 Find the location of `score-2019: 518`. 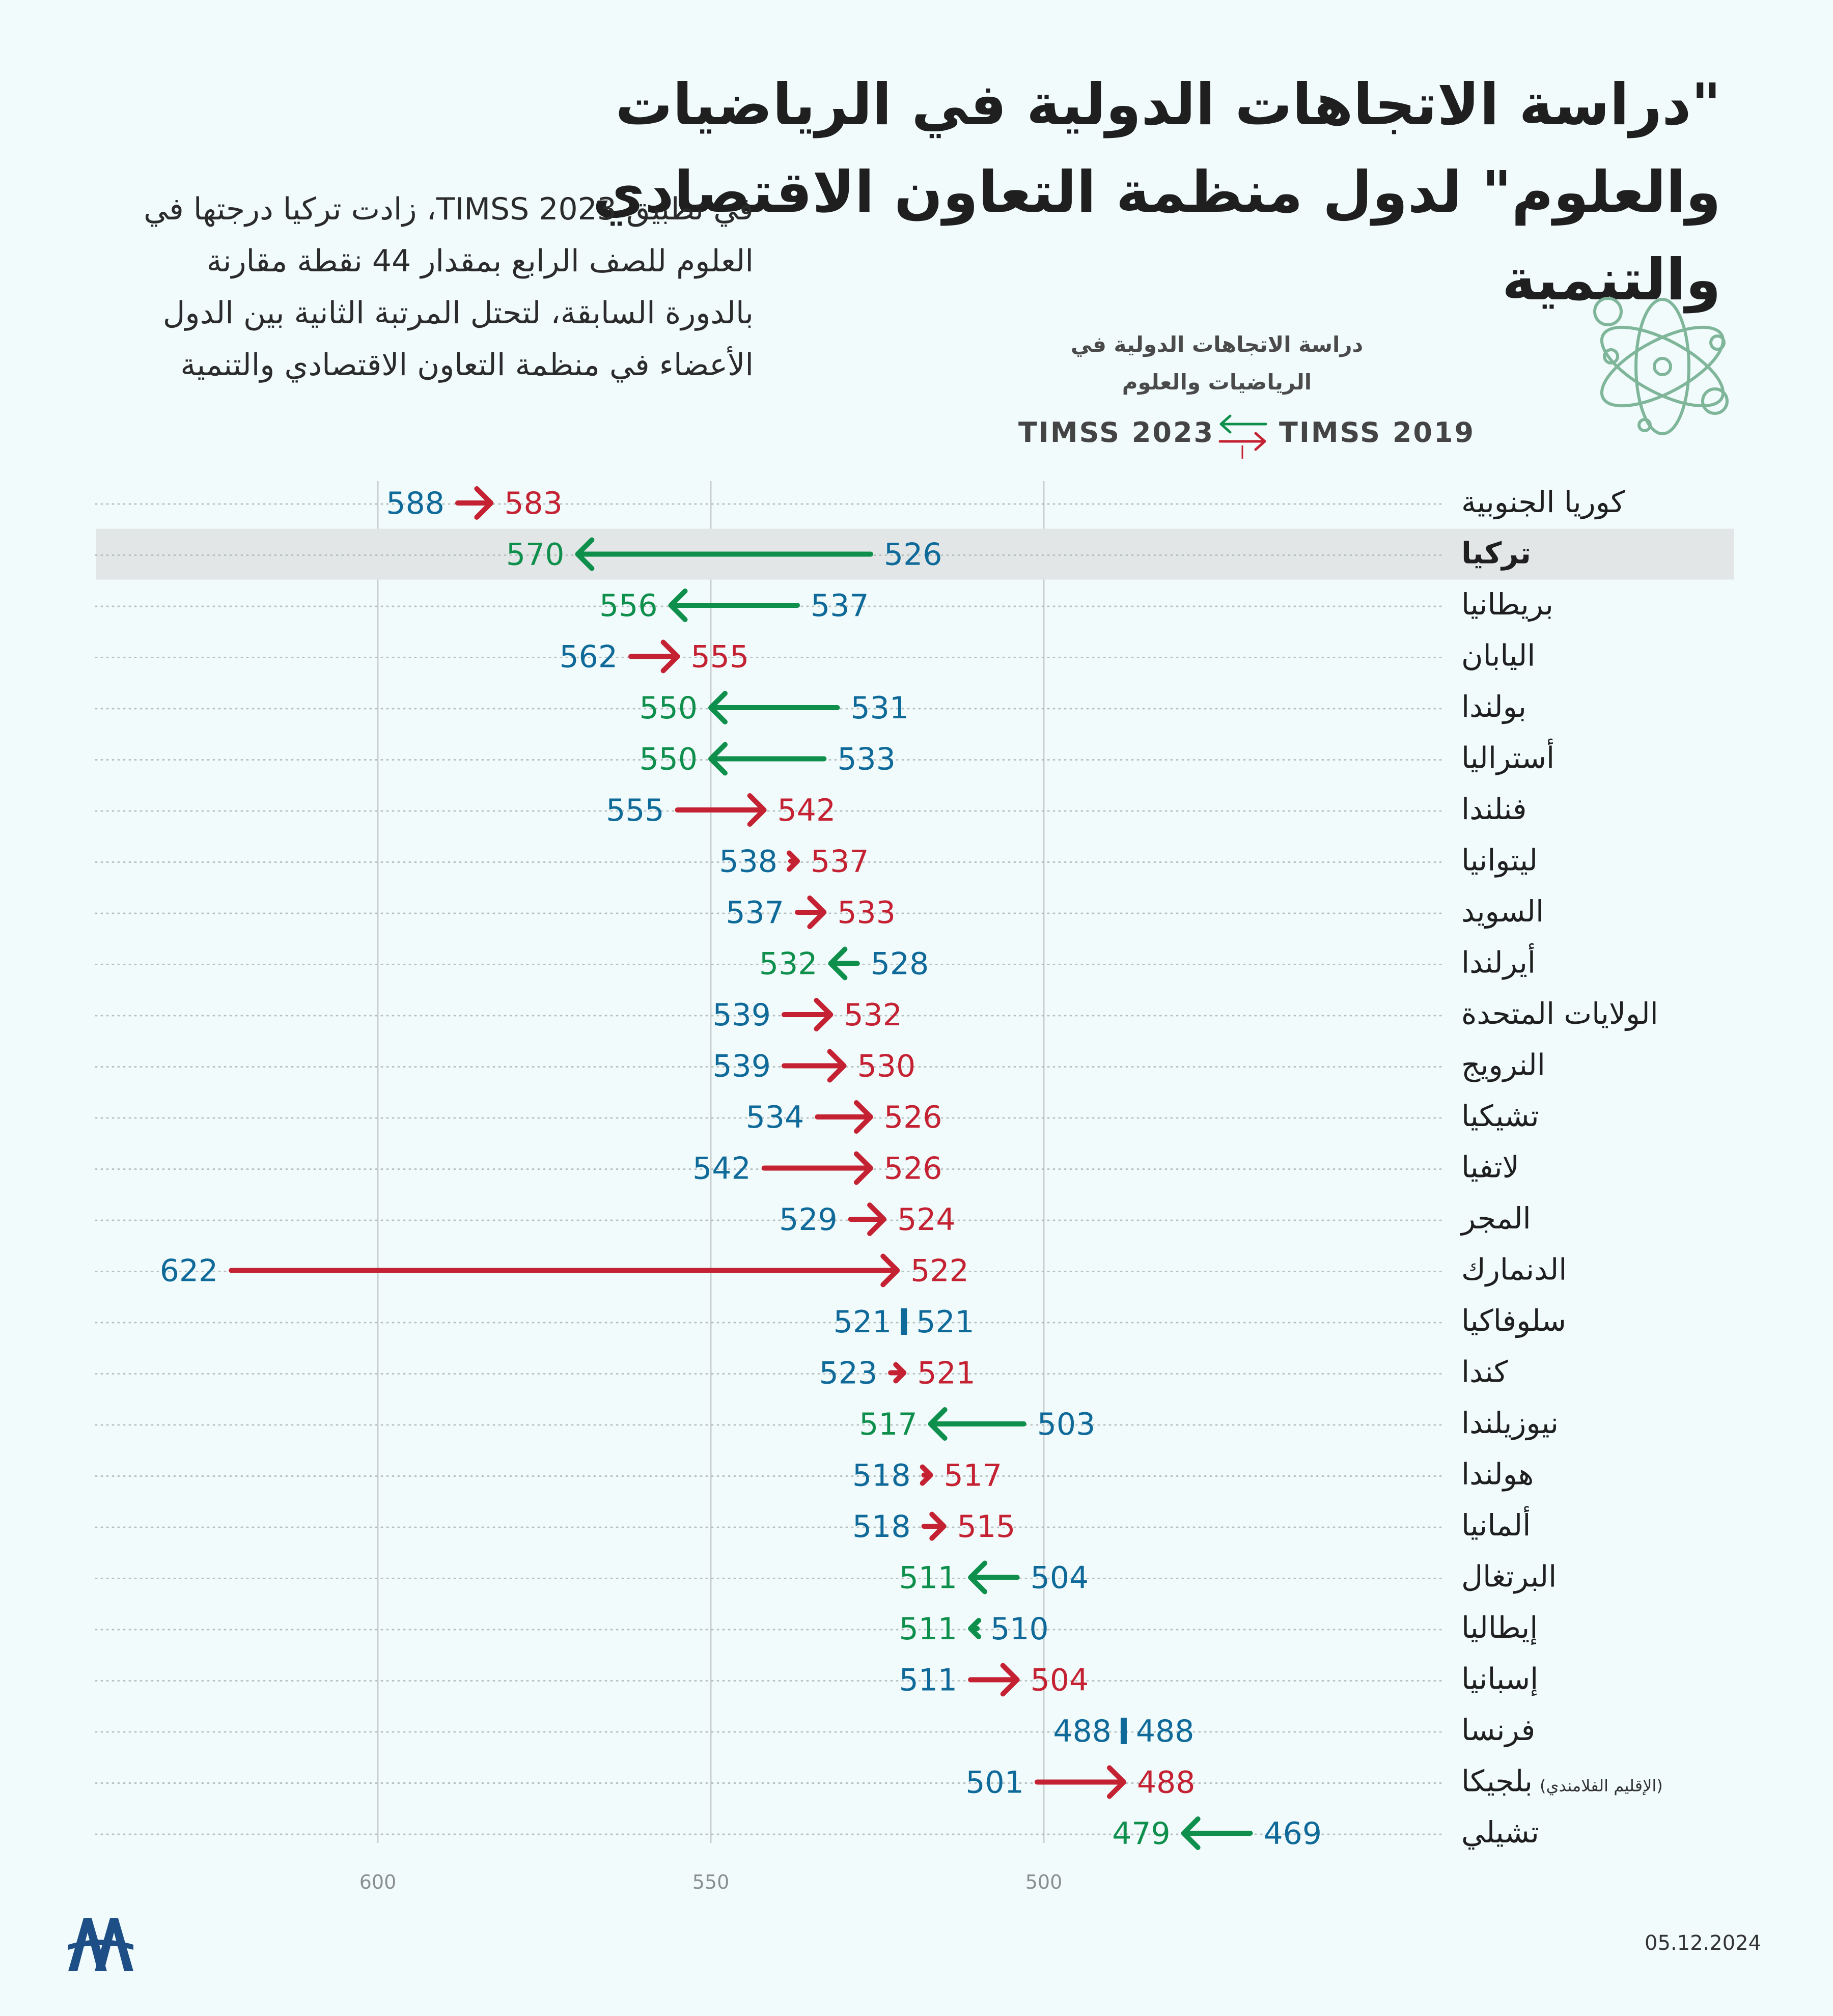

score-2019: 518 is located at coordinates (881, 1476).